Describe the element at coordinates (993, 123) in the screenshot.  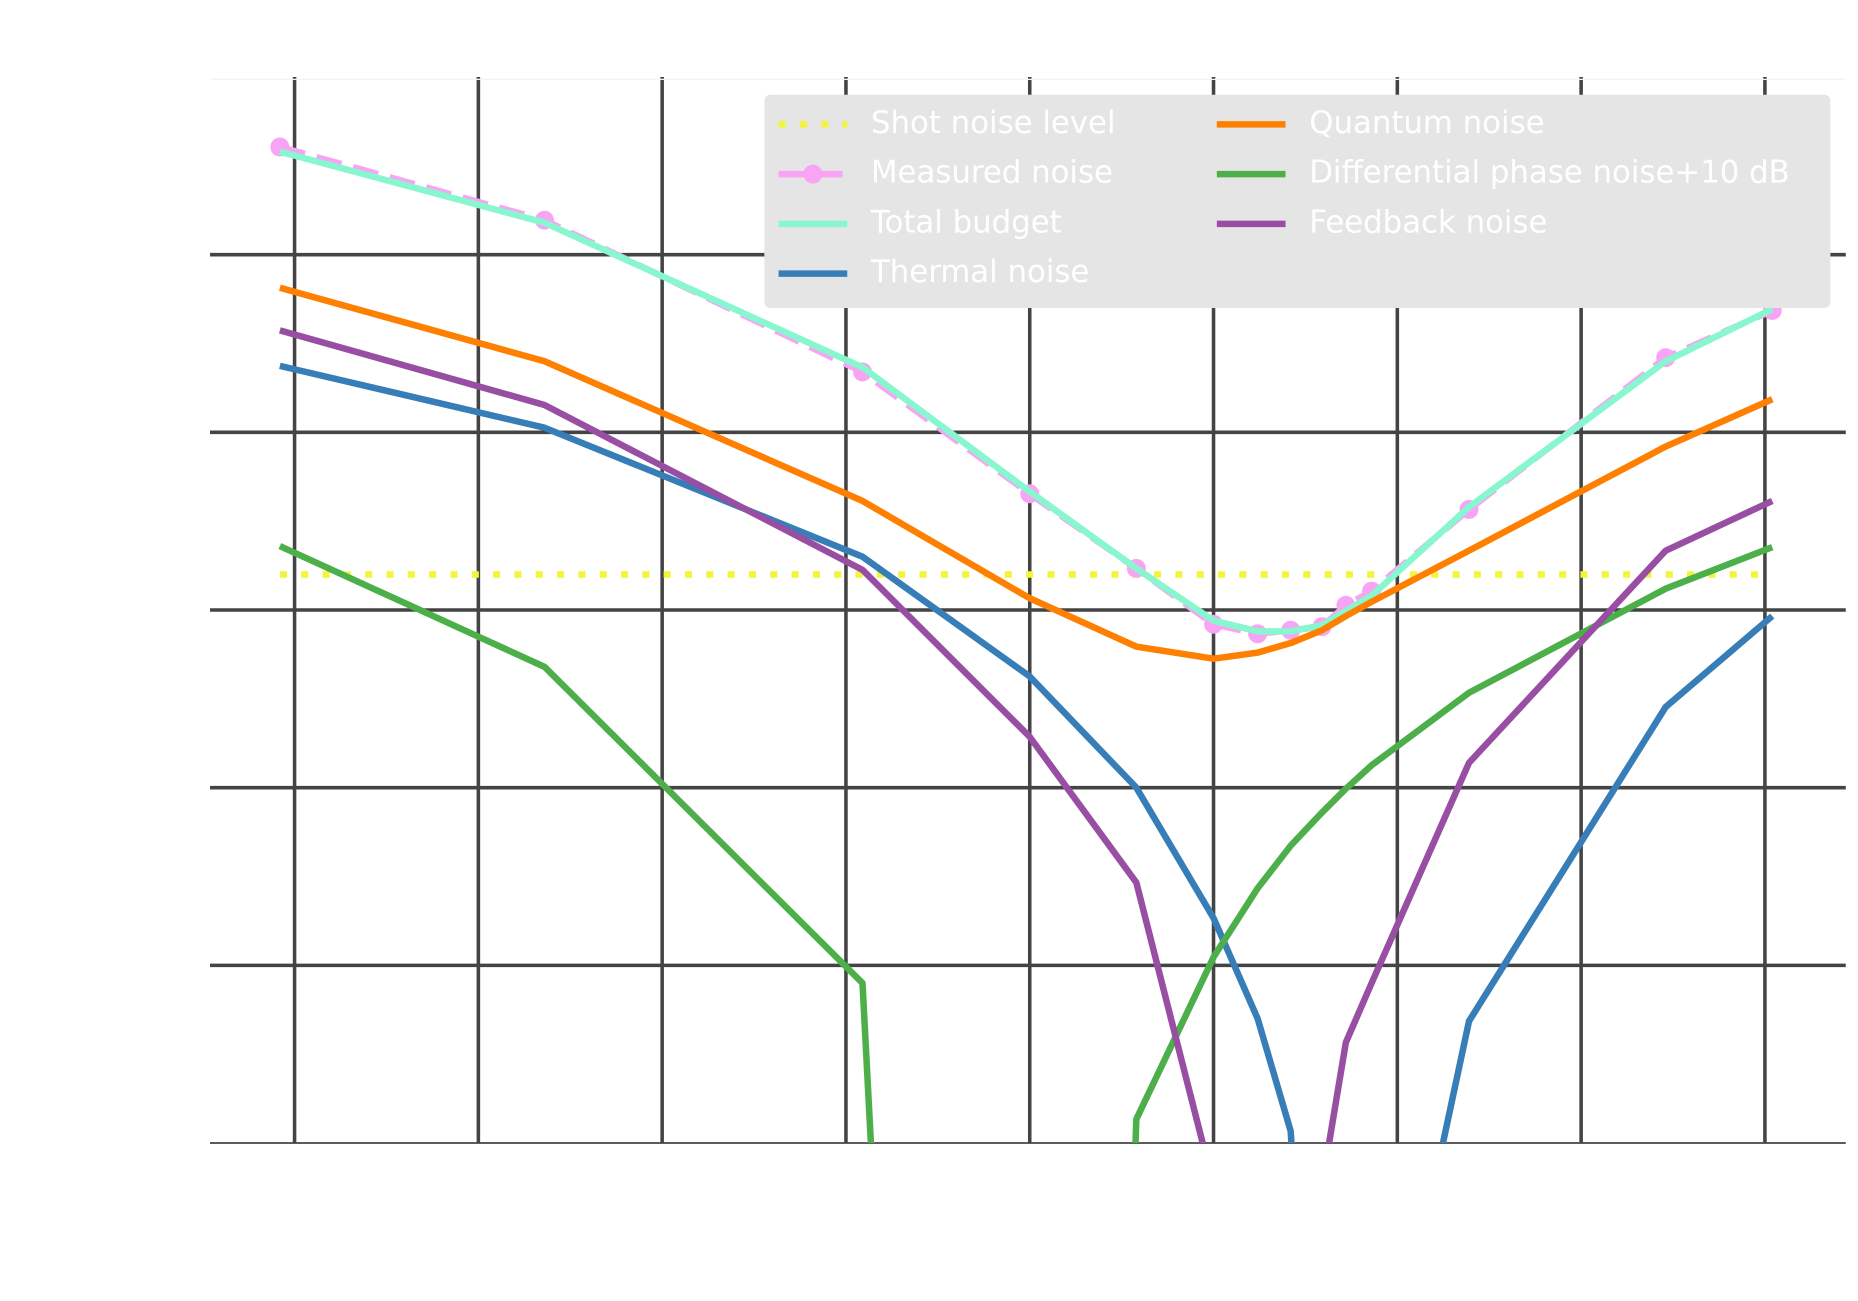
I see `legend-label: Shot noise level` at that location.